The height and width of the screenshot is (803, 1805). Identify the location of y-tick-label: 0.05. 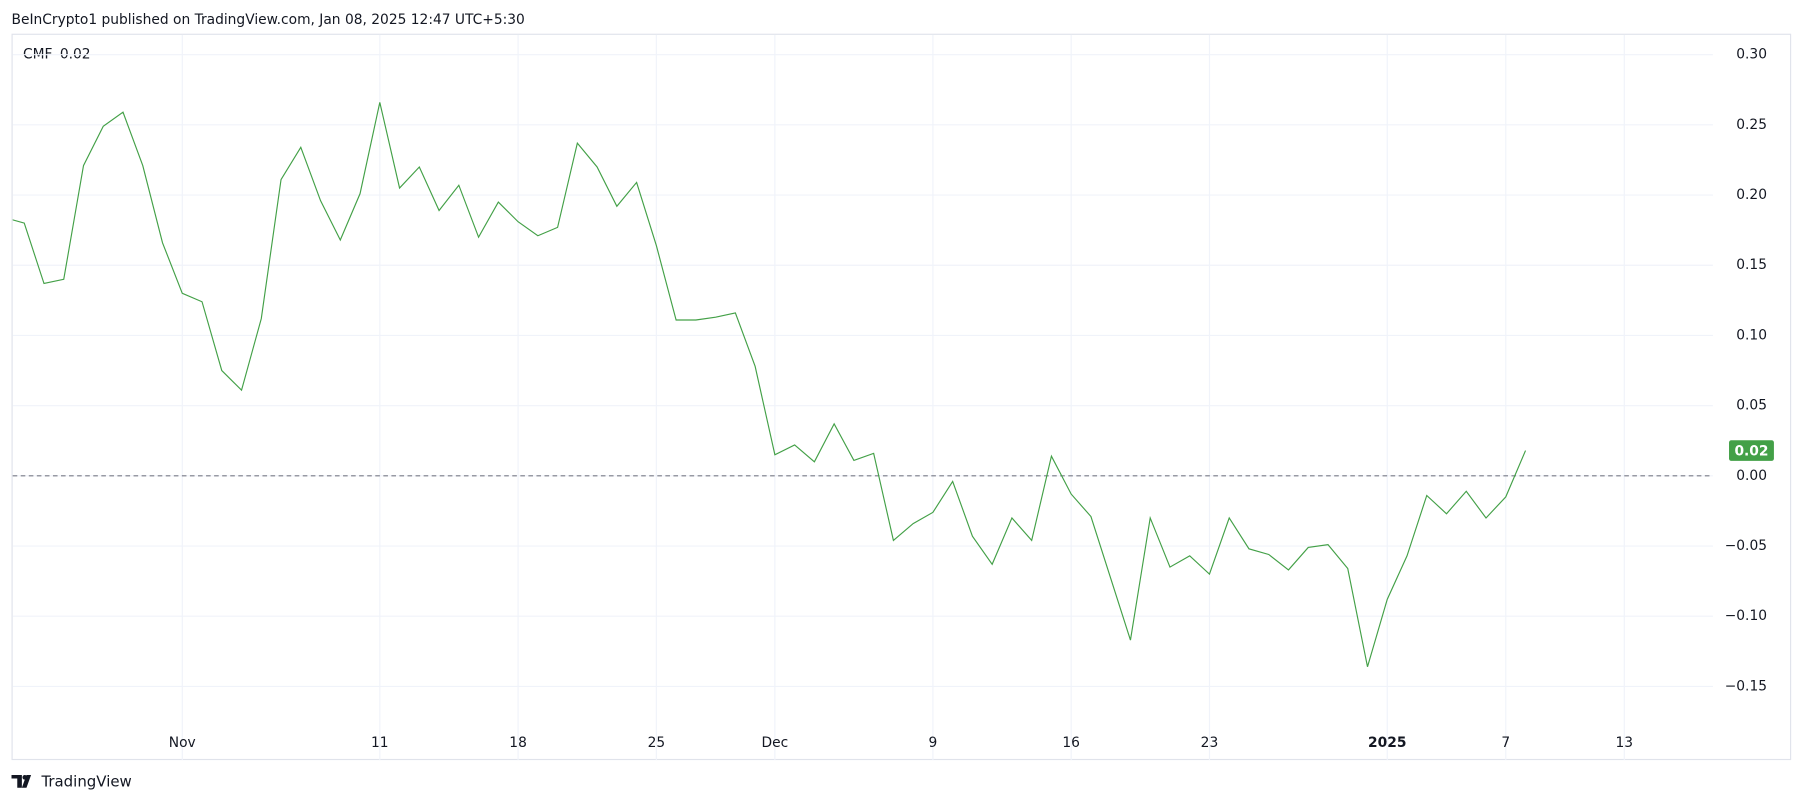
(1751, 406).